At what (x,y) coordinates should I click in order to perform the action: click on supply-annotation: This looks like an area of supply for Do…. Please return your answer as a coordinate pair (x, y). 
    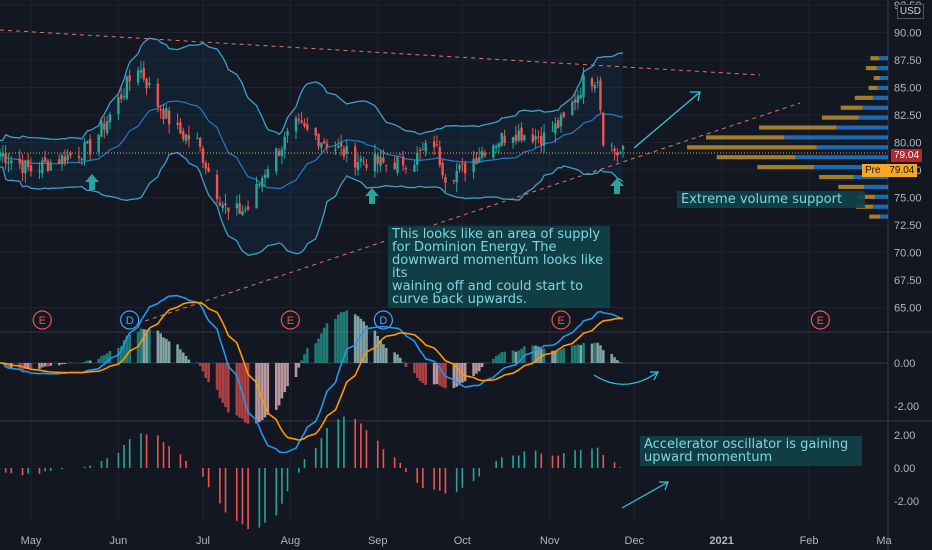
    Looking at the image, I should click on (499, 267).